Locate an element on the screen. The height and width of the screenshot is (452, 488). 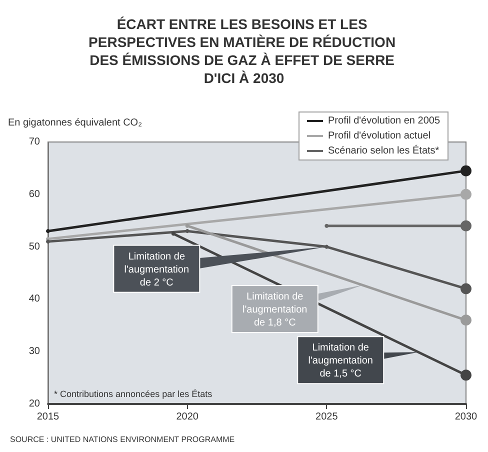
x-tick-label: 2025 is located at coordinates (327, 417).